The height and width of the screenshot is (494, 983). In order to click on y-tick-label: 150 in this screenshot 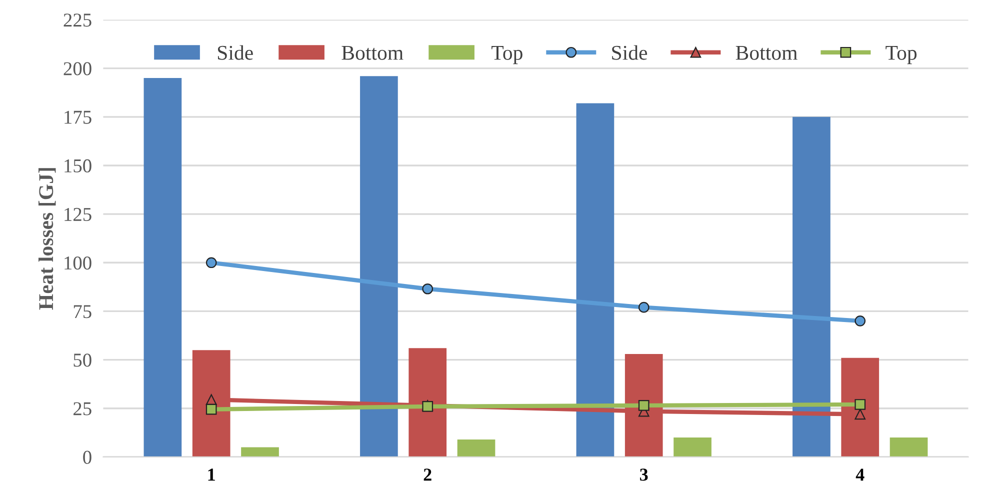, I will do `click(78, 165)`.